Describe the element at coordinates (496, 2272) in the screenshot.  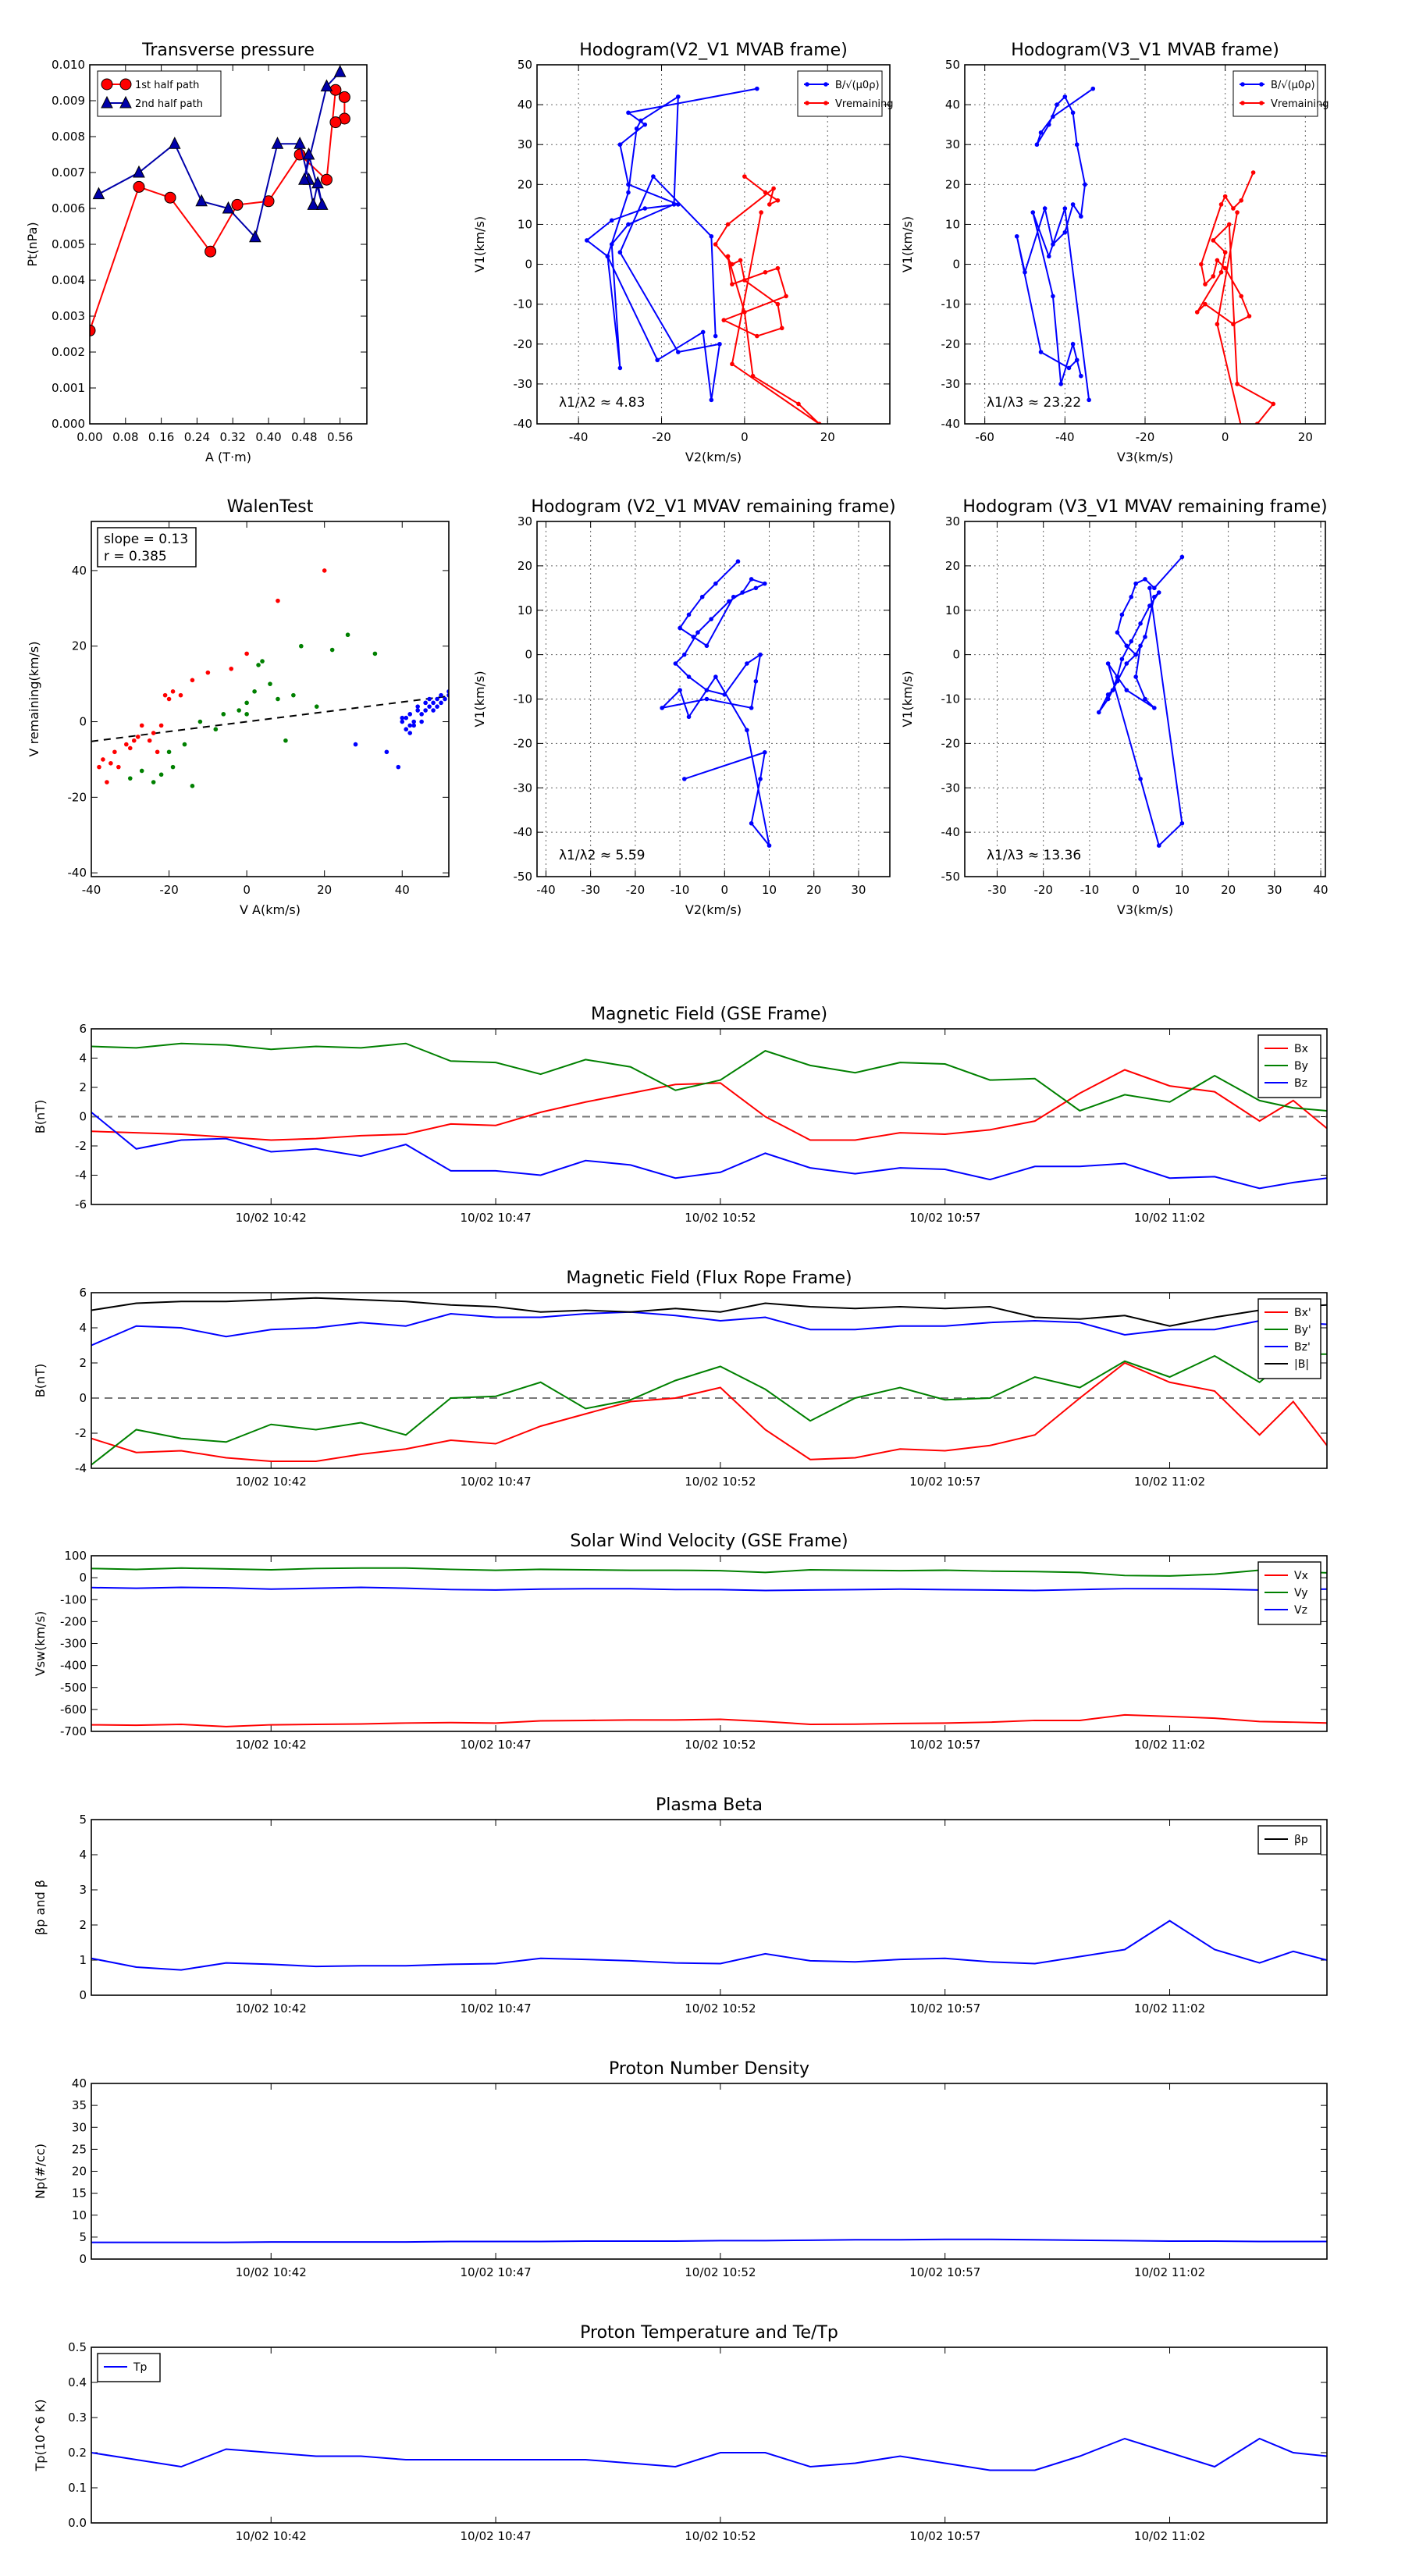
I see `x-tick-label: 10/02 10:47` at that location.